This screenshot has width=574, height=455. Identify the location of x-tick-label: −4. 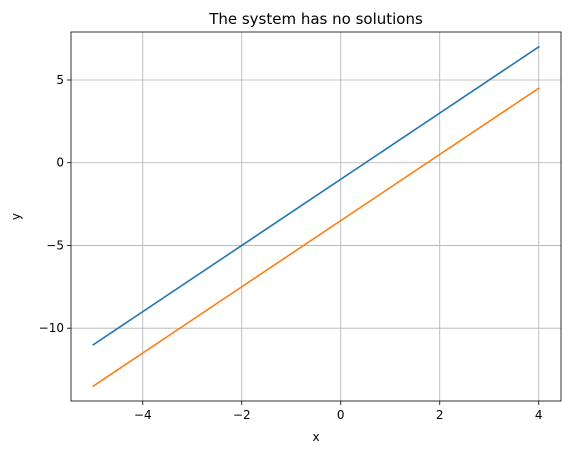
(143, 415).